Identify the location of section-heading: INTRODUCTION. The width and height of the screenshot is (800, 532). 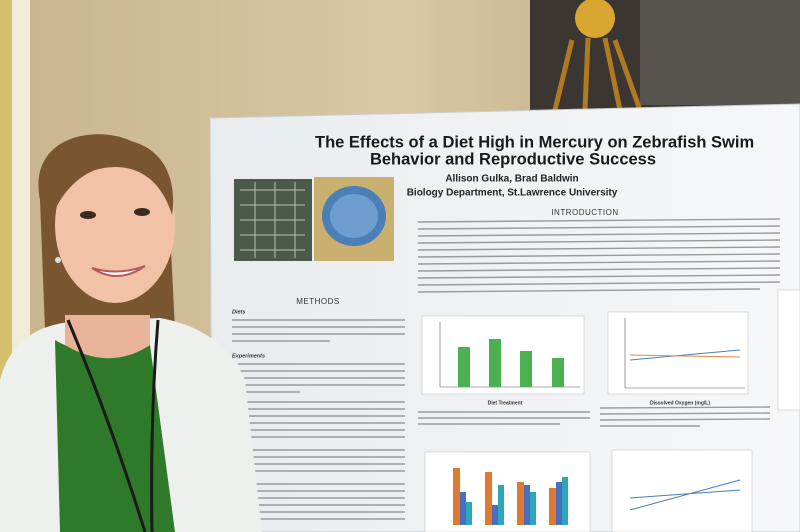
(584, 212).